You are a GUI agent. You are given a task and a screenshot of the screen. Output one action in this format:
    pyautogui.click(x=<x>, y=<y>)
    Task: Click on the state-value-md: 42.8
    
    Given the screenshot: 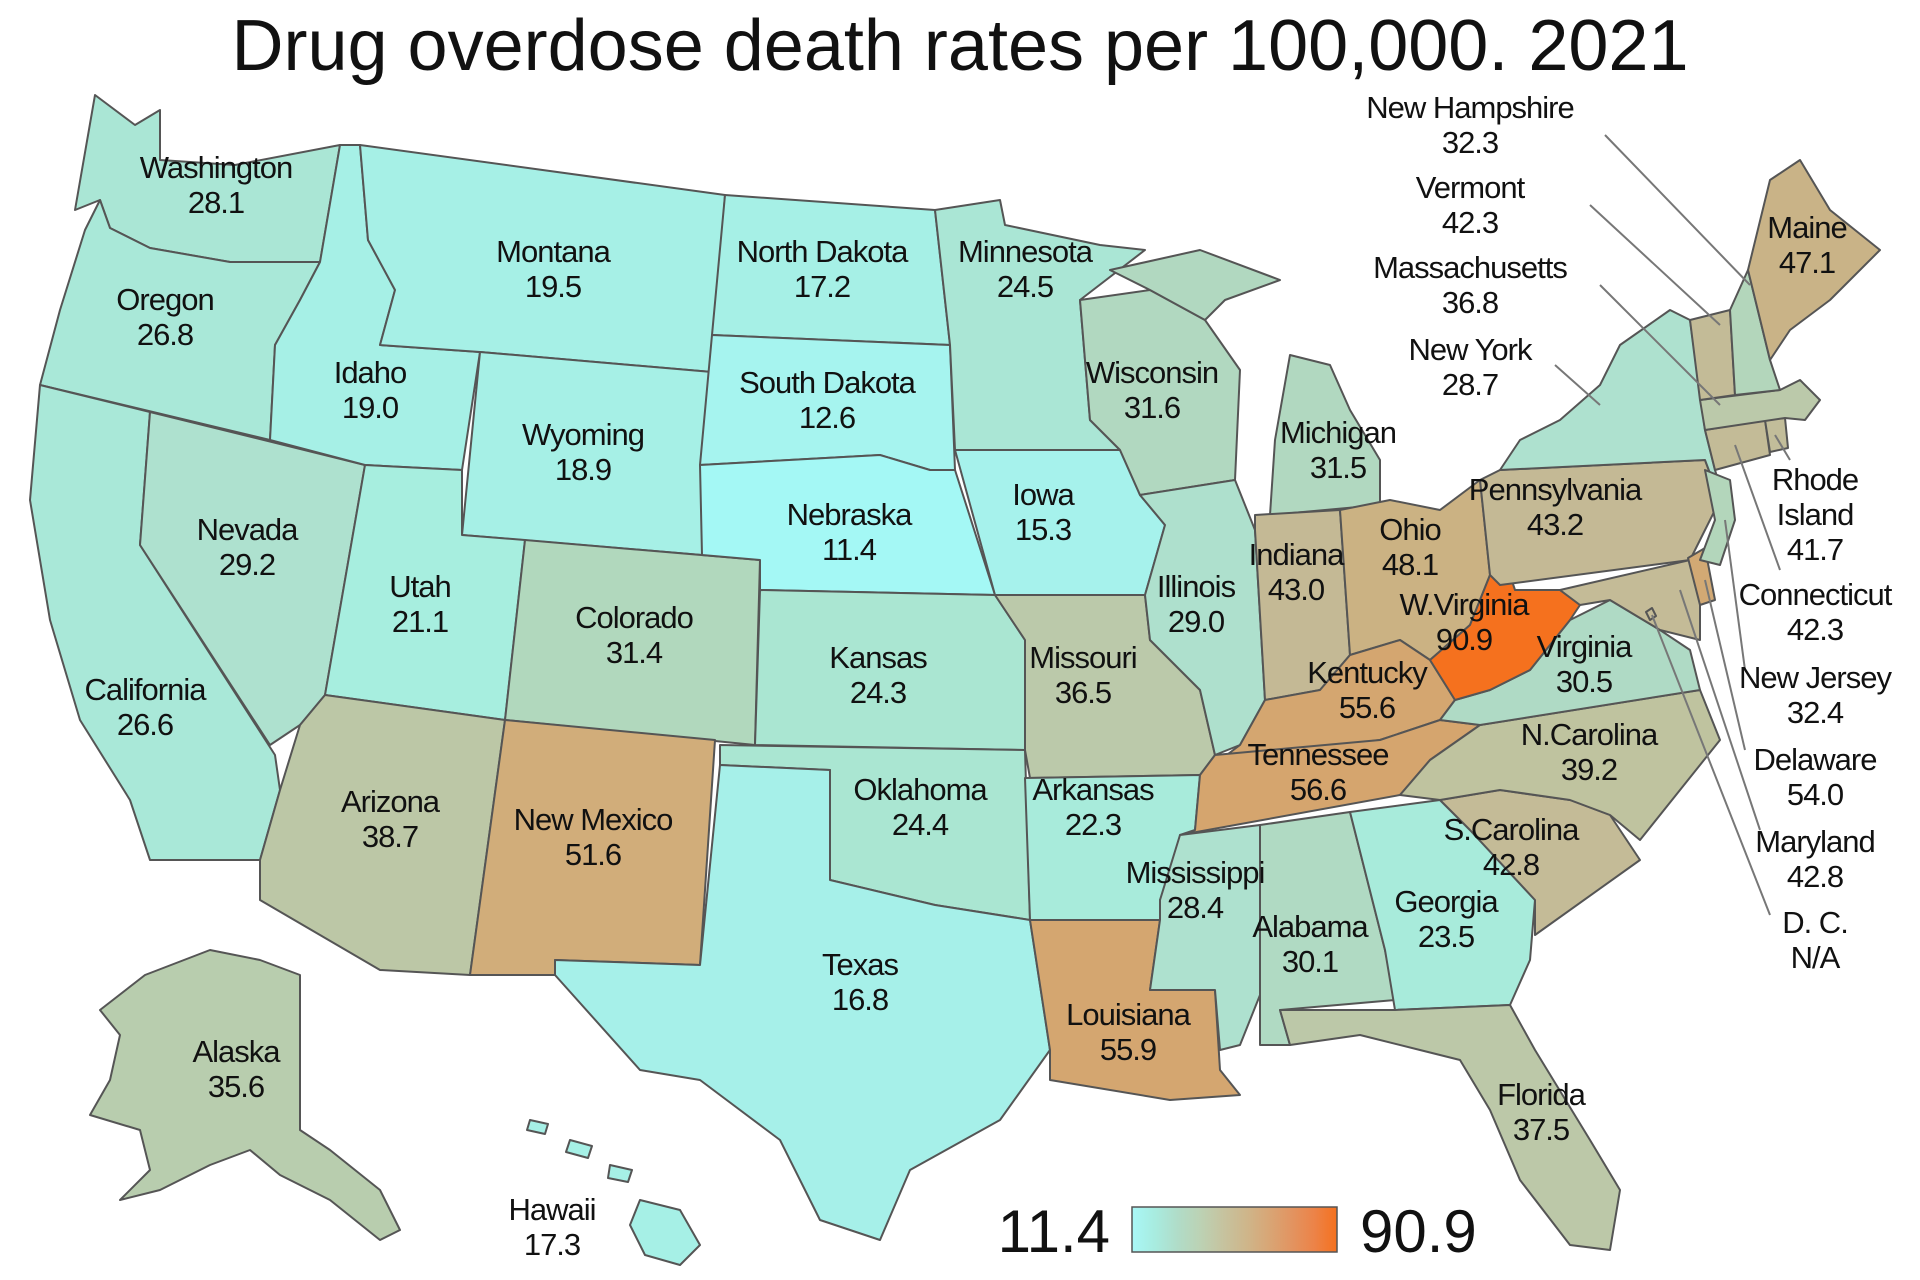 What is the action you would take?
    pyautogui.click(x=1815, y=876)
    